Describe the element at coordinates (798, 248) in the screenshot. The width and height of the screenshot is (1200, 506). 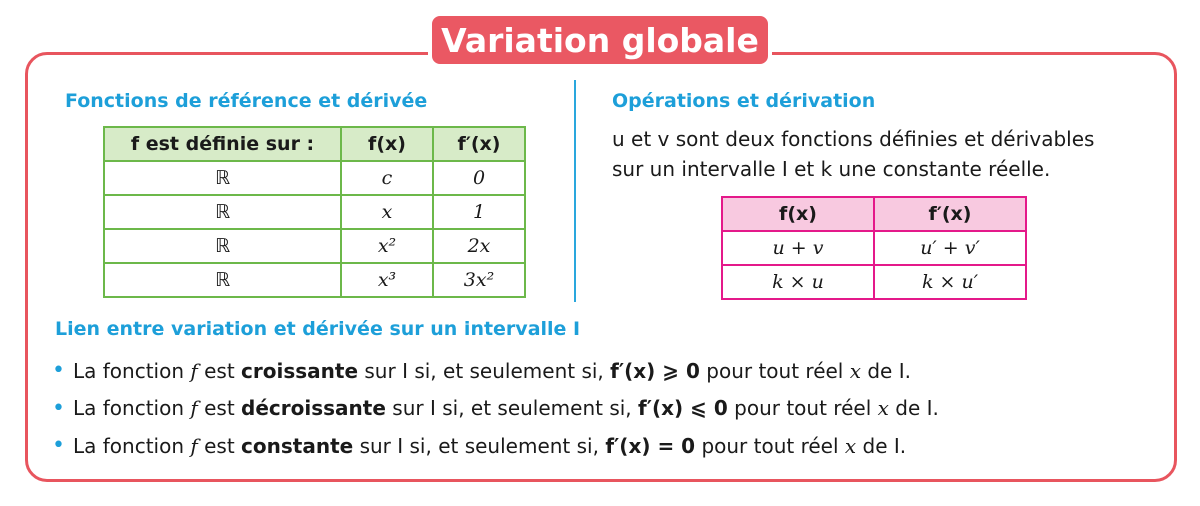
I see `table-cell: u + v` at that location.